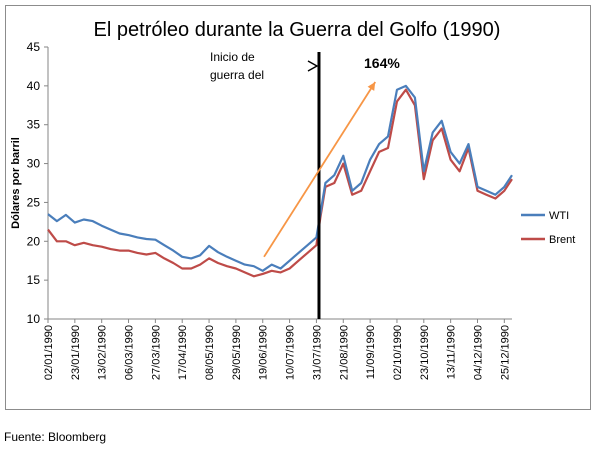 The width and height of the screenshot is (600, 451). What do you see at coordinates (76, 352) in the screenshot?
I see `x-tick-label: 23/01/1990` at bounding box center [76, 352].